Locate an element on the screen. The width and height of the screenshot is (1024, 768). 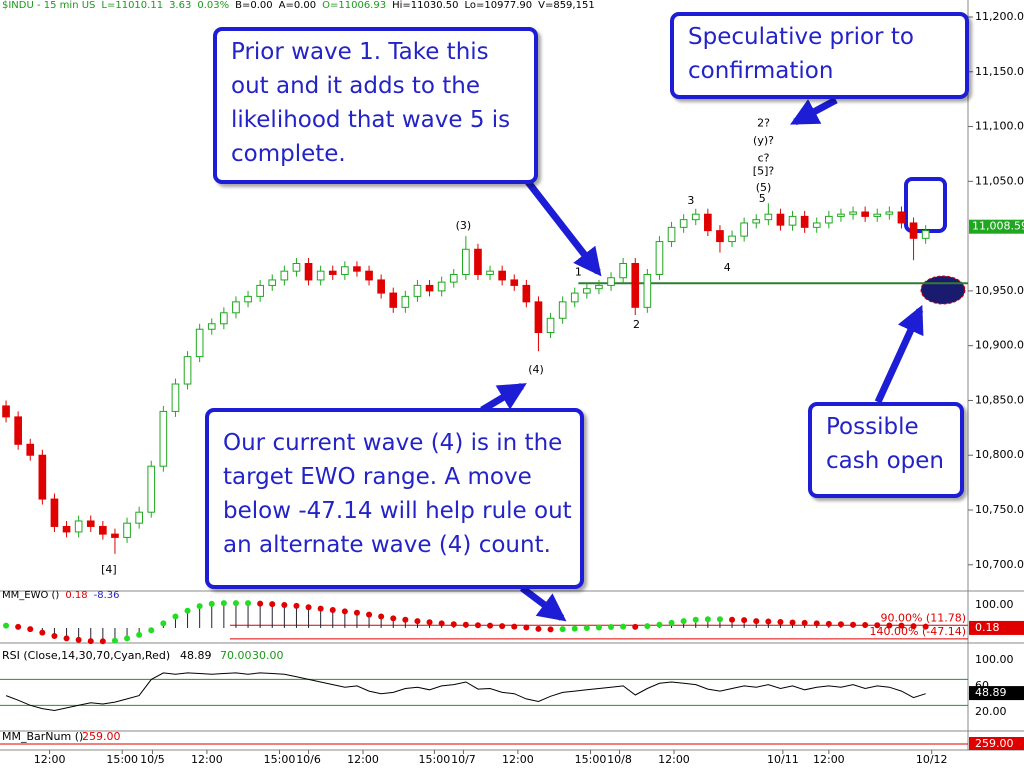
ewo-label: MM_EWO () is located at coordinates (31, 595).